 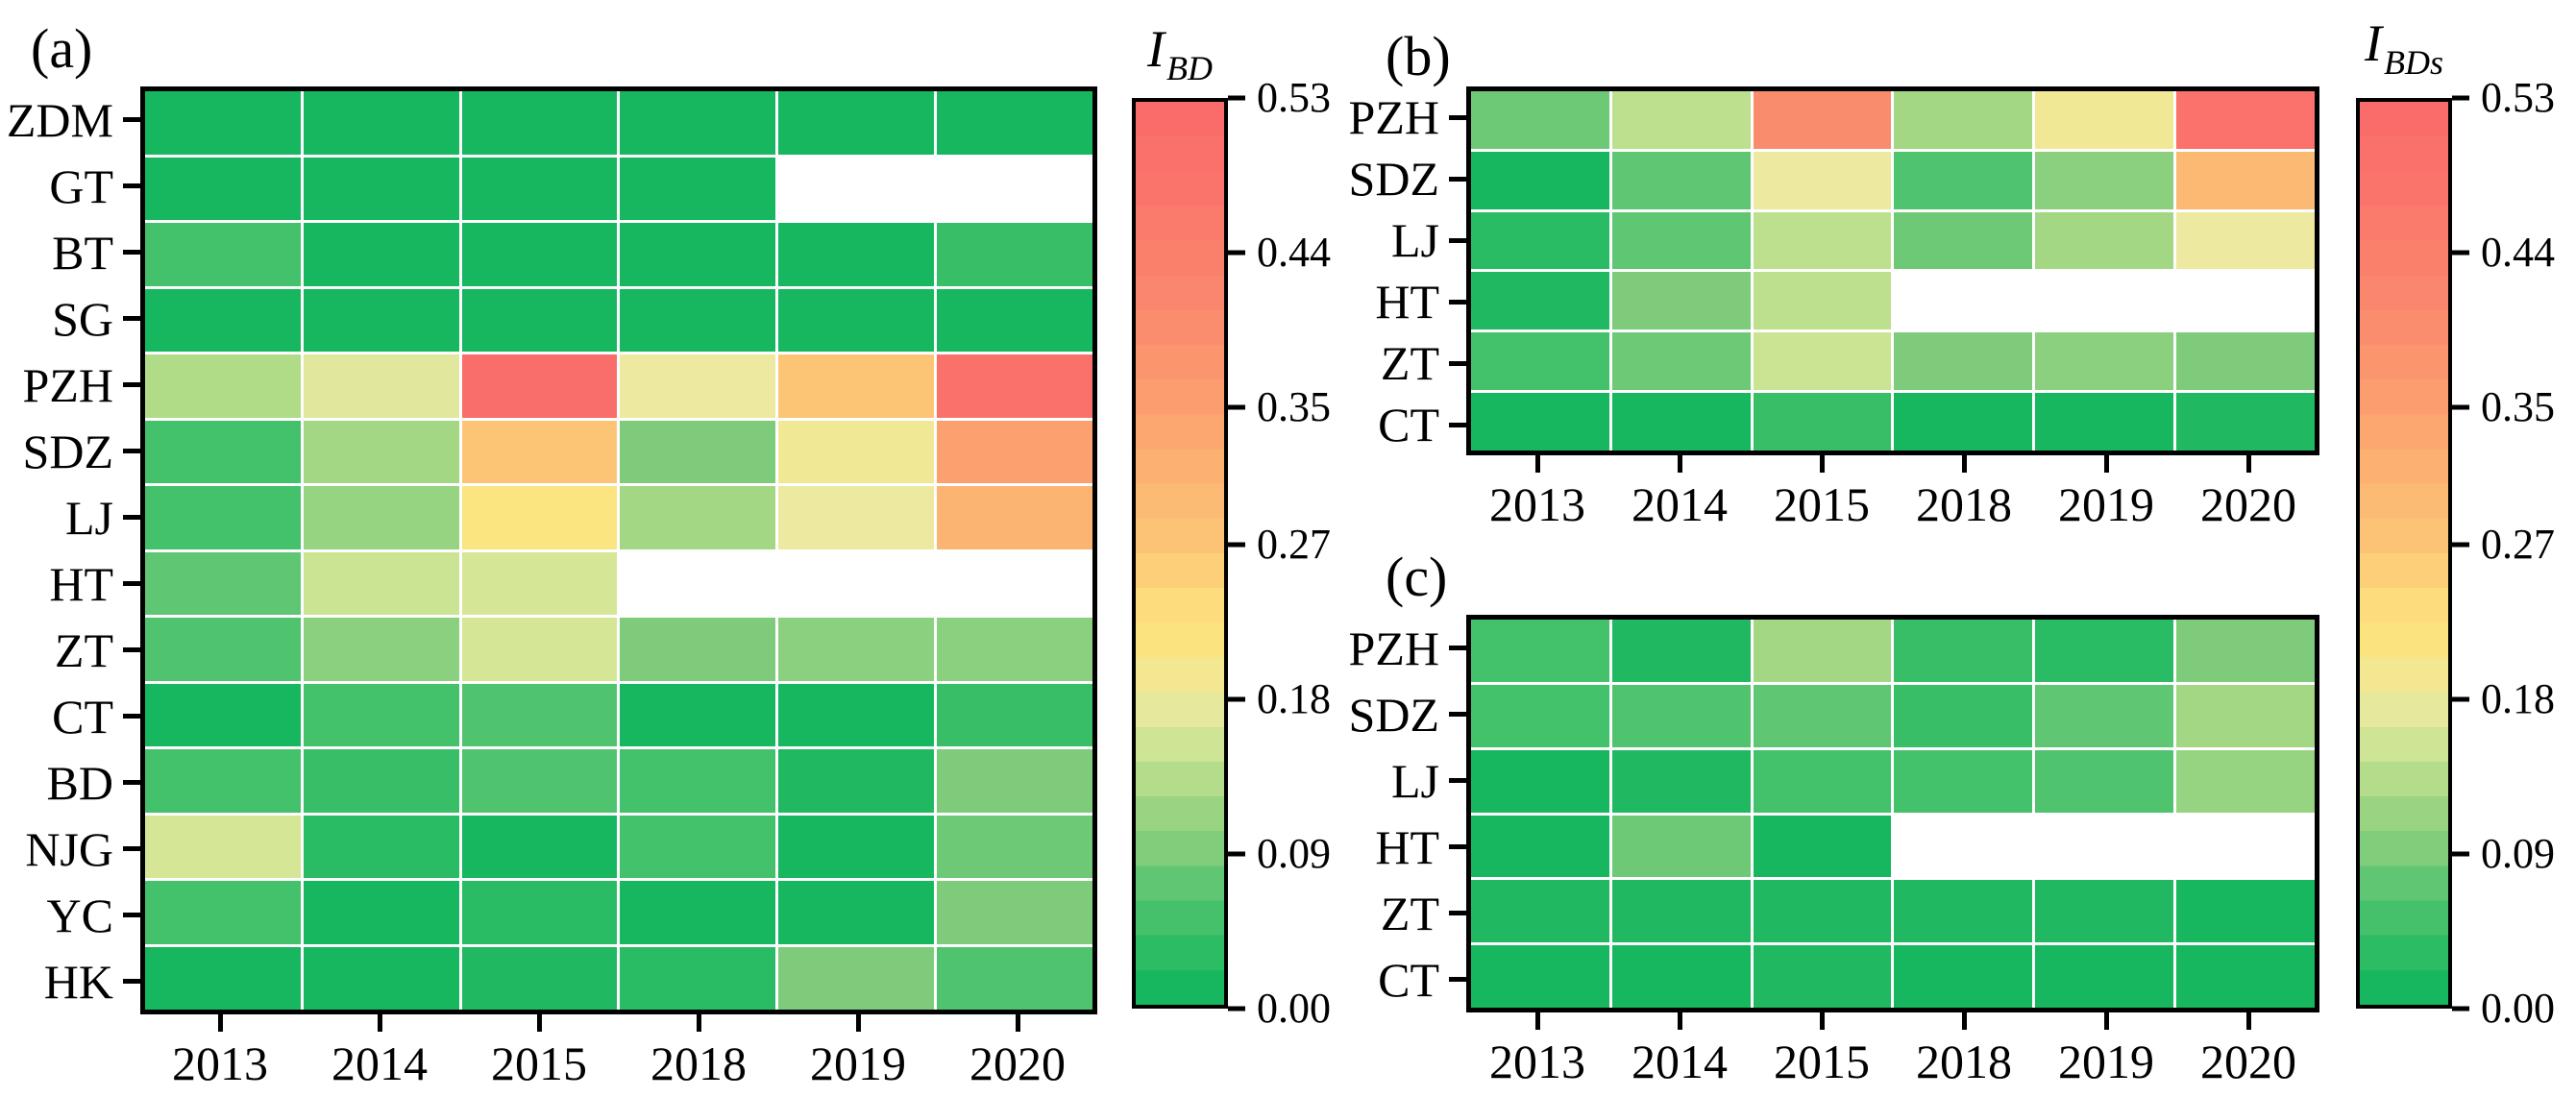 I want to click on y-axis-labels-c: PZH SDZ LJ HT ZT CT, so click(x=1395, y=813).